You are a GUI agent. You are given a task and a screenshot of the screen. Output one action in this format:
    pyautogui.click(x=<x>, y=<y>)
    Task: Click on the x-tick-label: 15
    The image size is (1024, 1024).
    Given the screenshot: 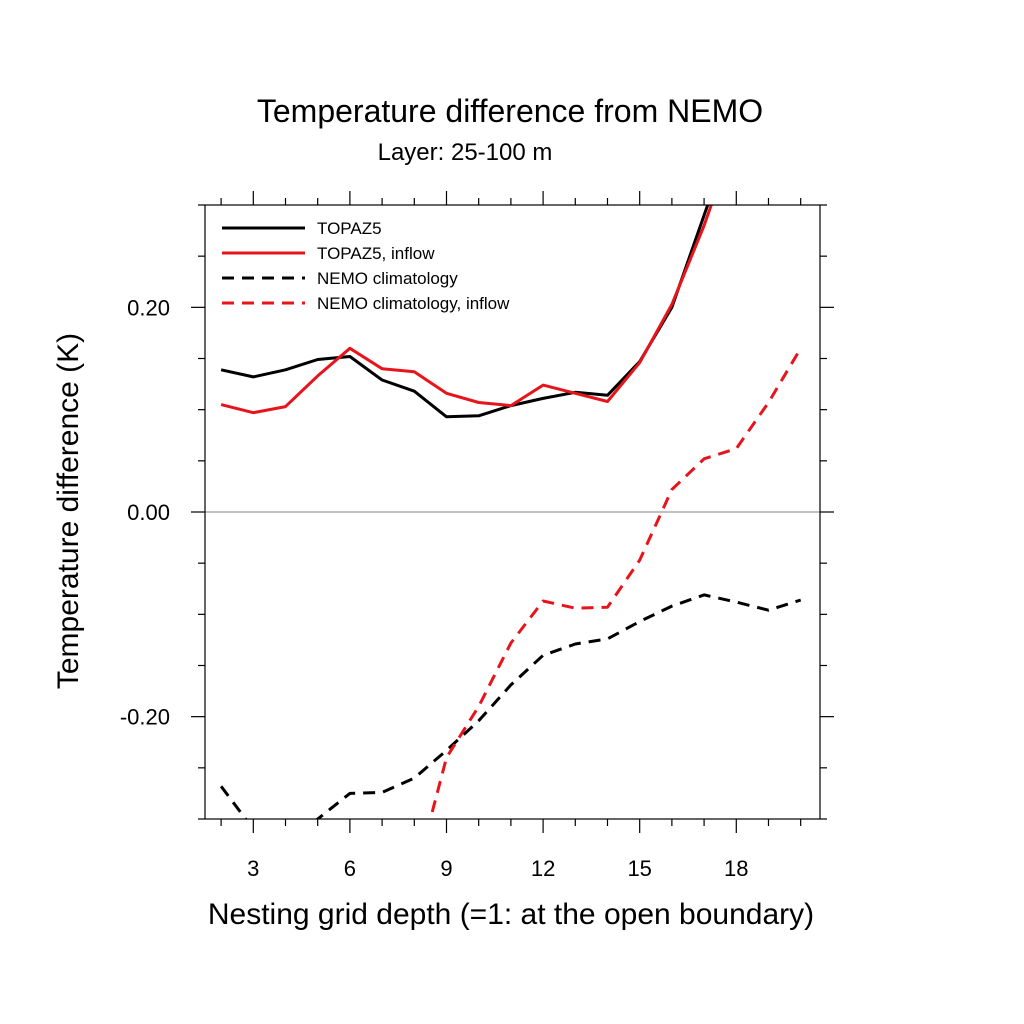 What is the action you would take?
    pyautogui.click(x=639, y=868)
    